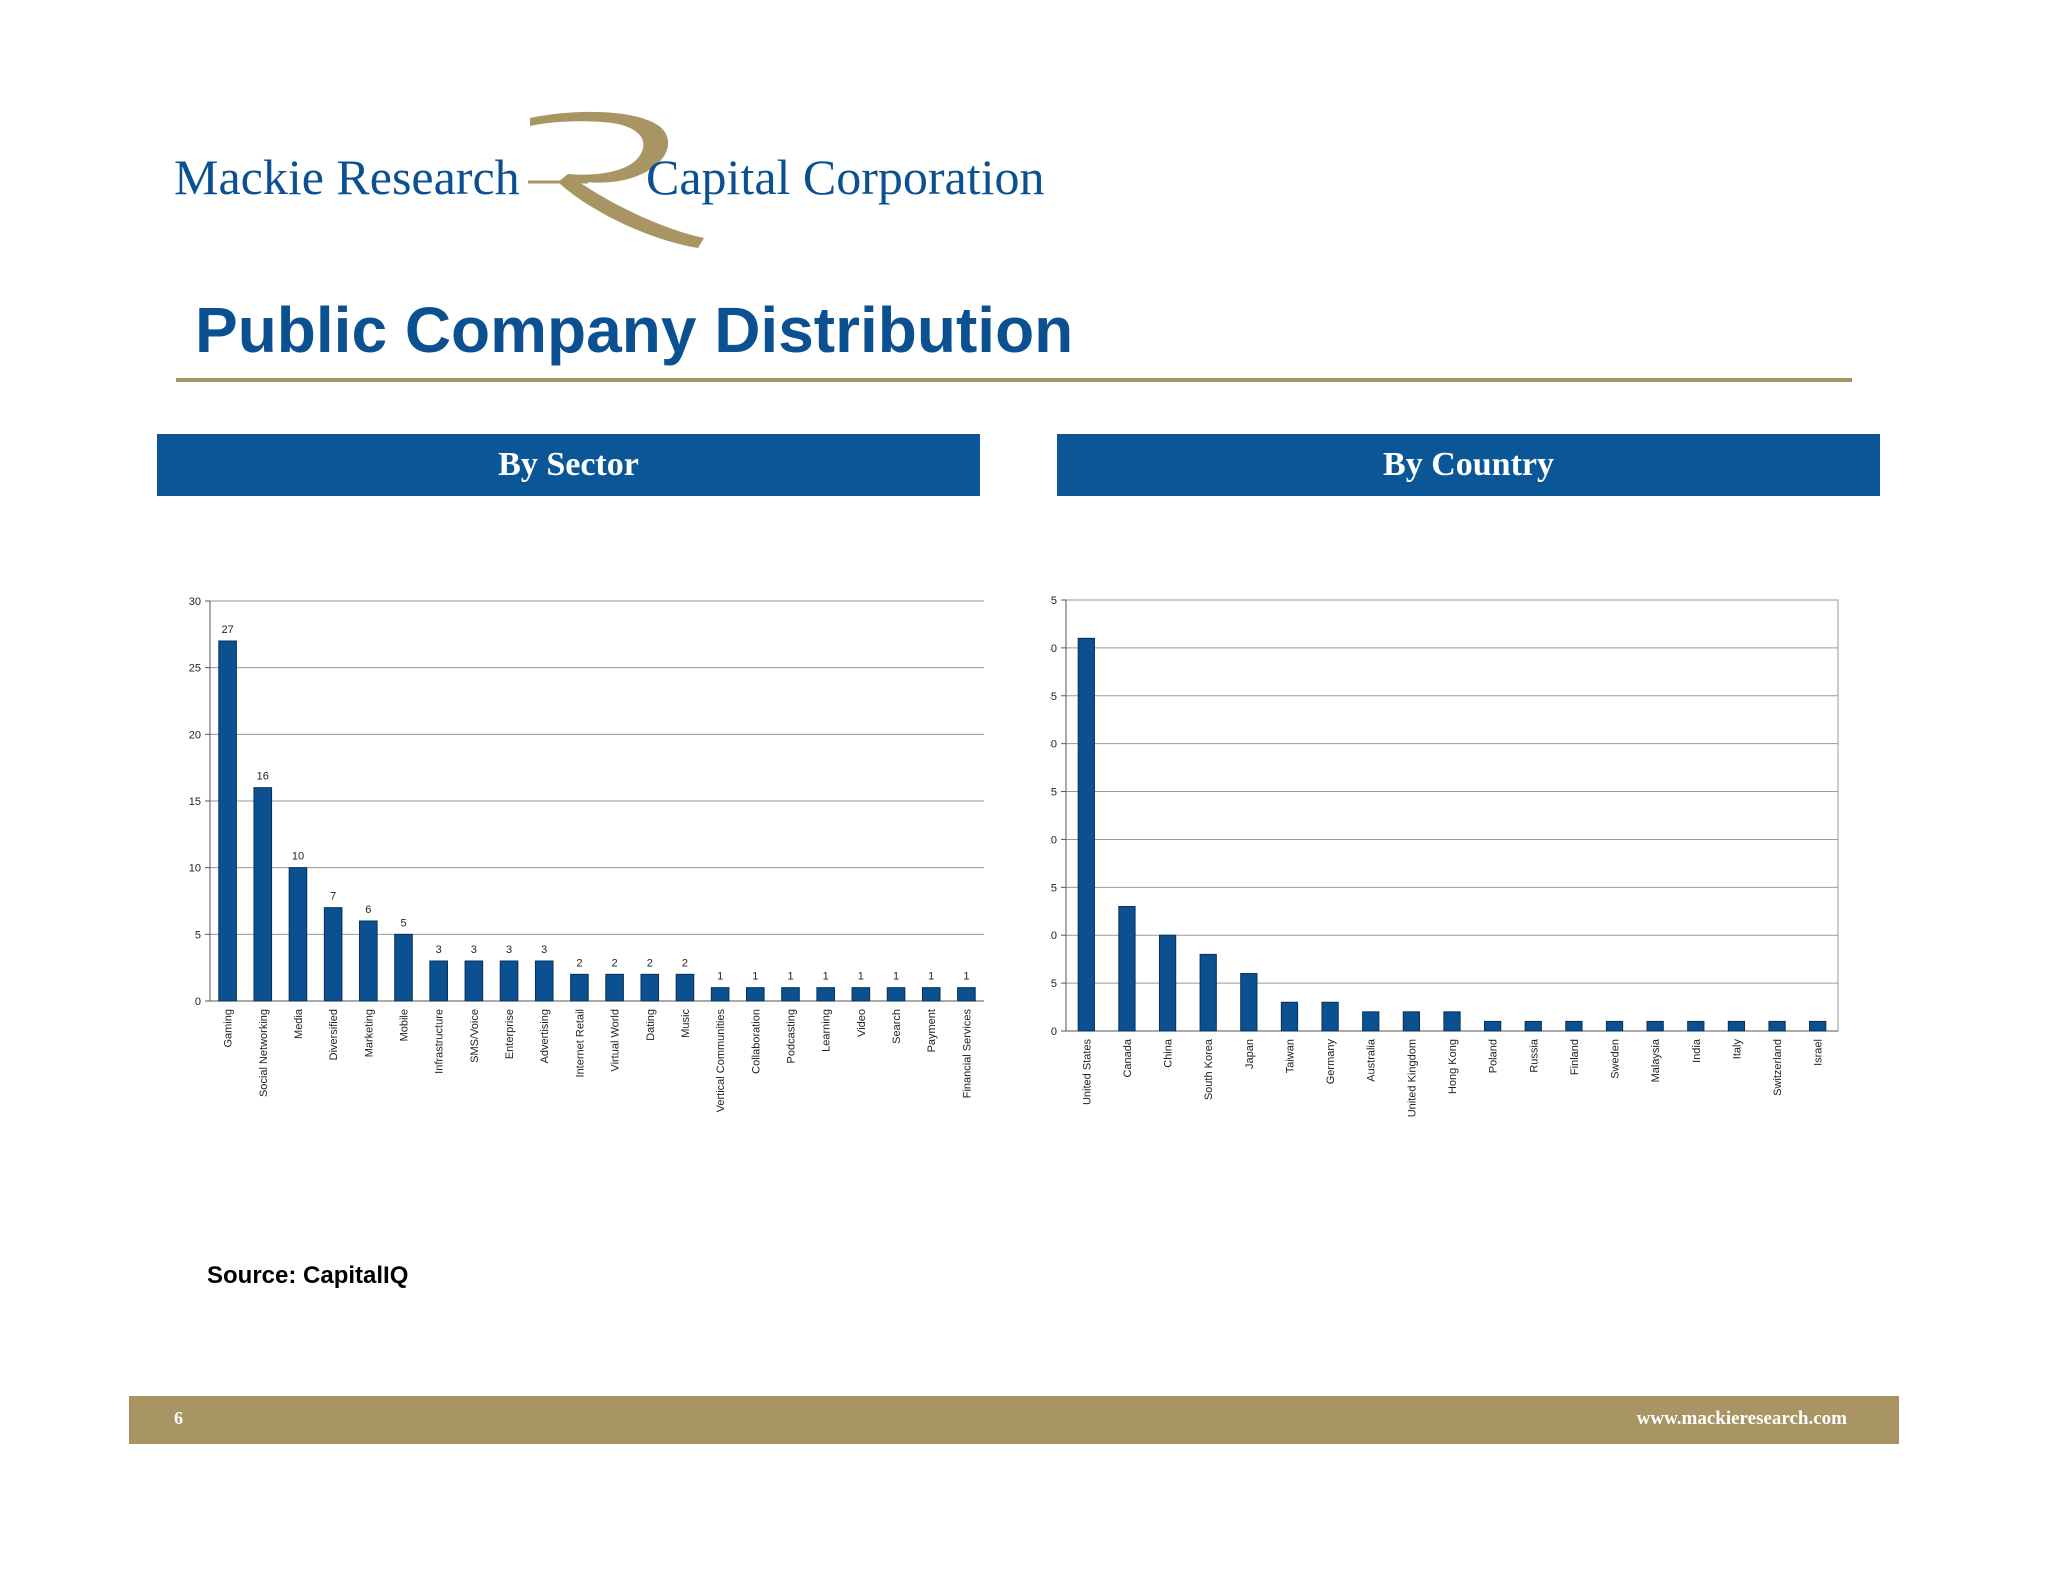  I want to click on x-tick-label: Germany, so click(1331, 1062).